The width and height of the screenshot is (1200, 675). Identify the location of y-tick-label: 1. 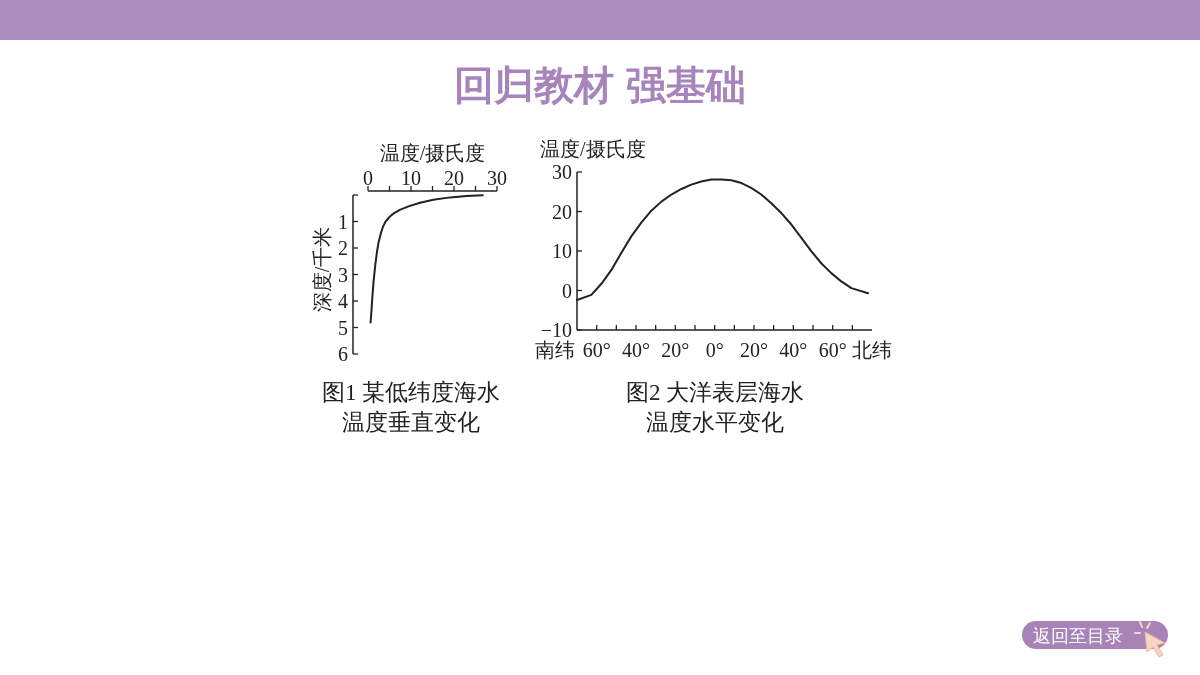
(343, 221).